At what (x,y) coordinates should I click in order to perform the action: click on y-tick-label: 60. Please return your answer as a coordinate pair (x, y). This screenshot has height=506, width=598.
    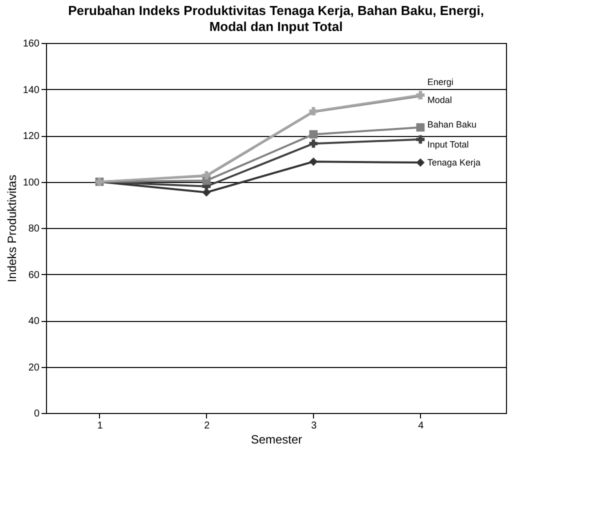
    Looking at the image, I should click on (34, 275).